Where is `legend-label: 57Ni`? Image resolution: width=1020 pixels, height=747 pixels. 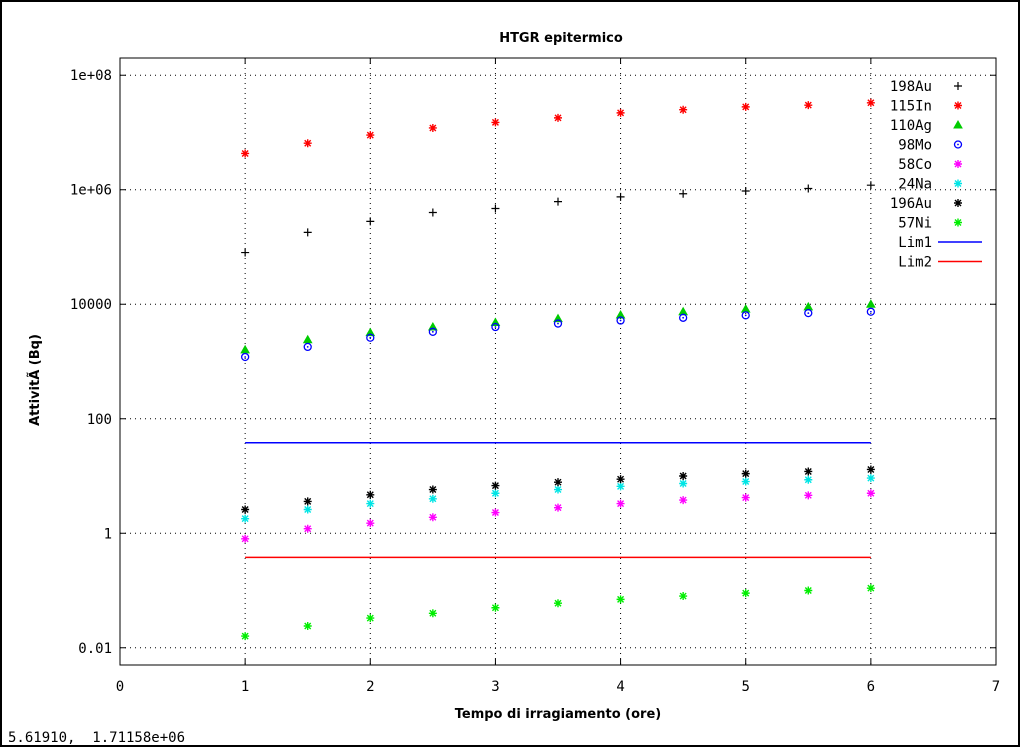 legend-label: 57Ni is located at coordinates (915, 224).